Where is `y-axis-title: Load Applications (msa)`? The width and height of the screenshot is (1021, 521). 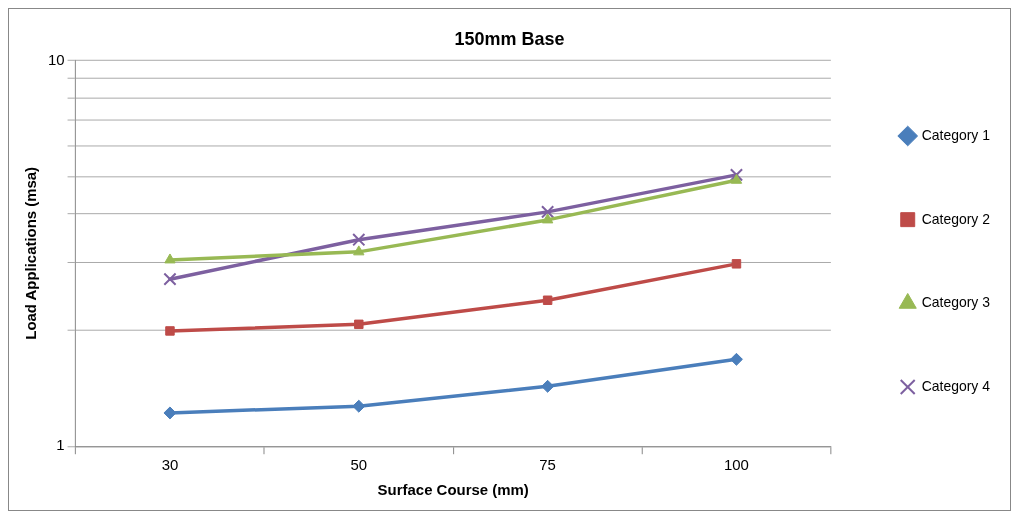
y-axis-title: Load Applications (msa) is located at coordinates (31, 253).